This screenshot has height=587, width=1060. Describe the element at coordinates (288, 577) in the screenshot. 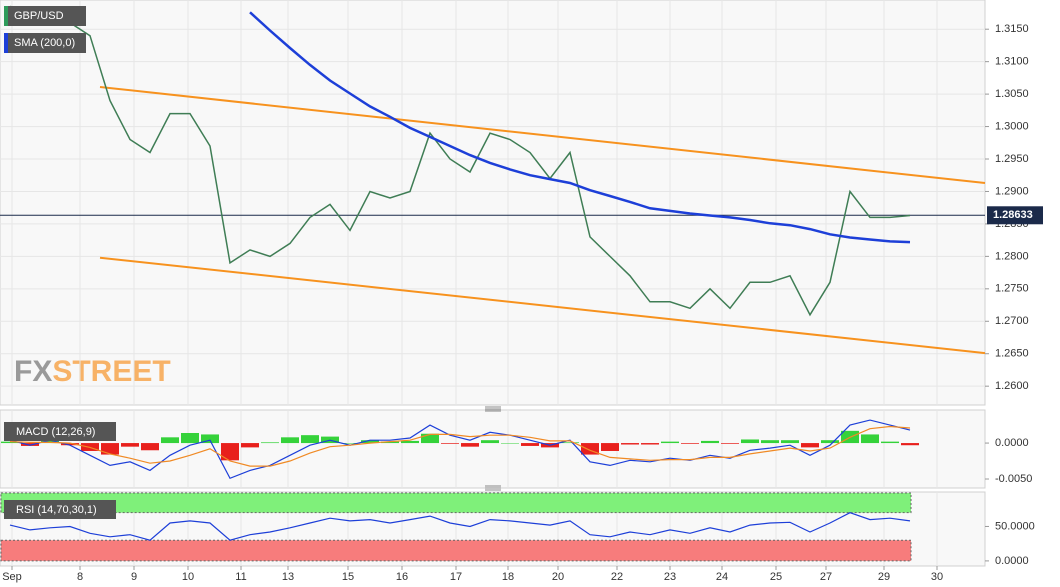

I see `x-tick-label: 13` at that location.